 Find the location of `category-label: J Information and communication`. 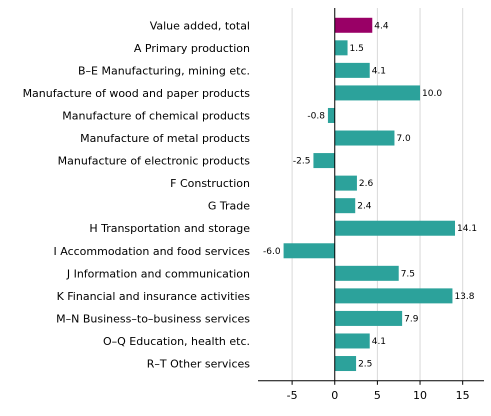

category-label: J Information and communication is located at coordinates (158, 273).